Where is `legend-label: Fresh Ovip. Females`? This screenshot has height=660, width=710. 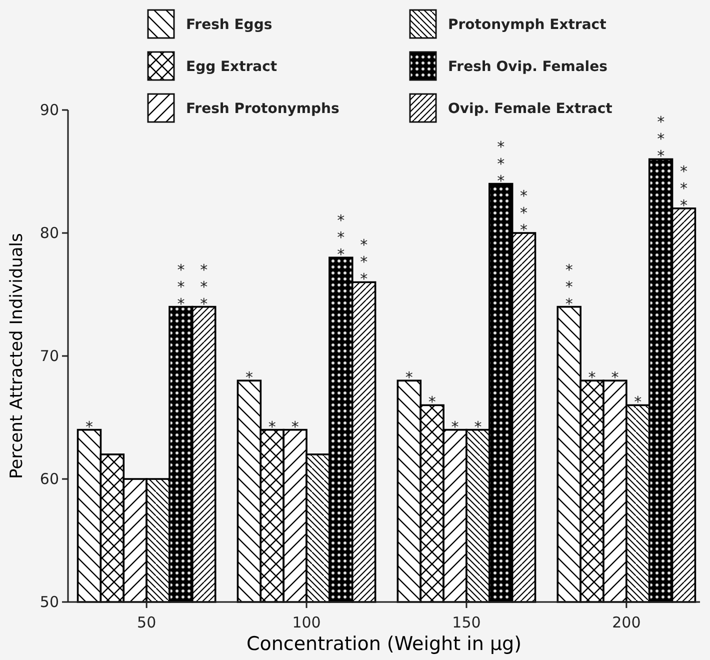
legend-label: Fresh Ovip. Females is located at coordinates (528, 67).